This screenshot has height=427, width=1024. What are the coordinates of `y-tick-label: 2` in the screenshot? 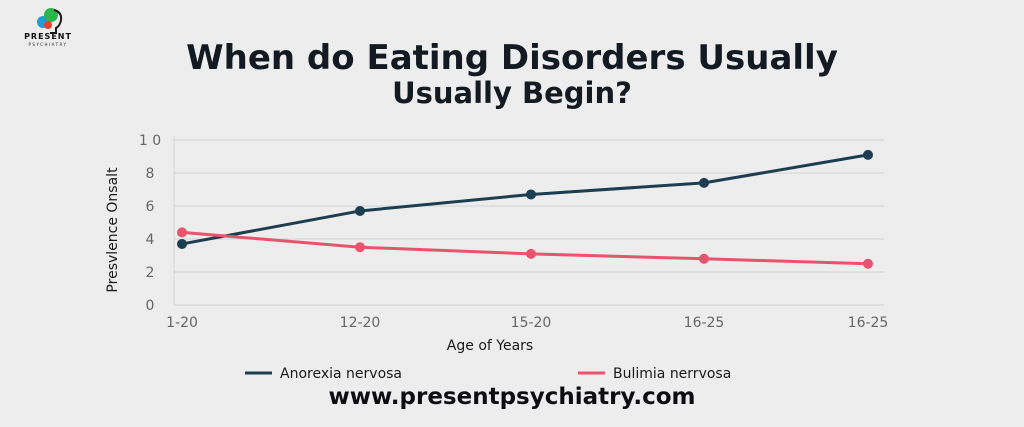 It's located at (150, 273).